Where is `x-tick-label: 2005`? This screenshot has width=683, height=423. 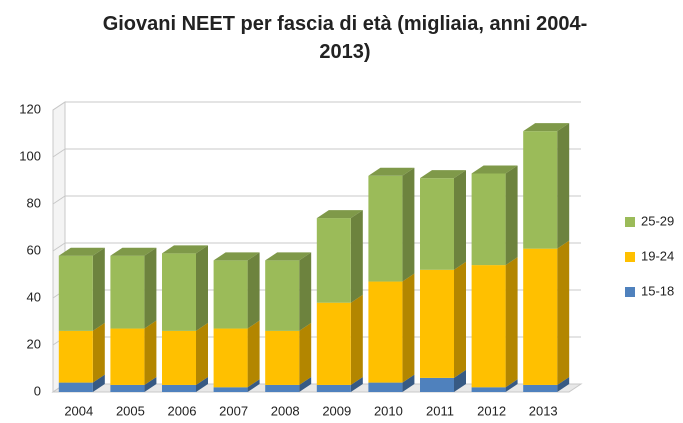 x-tick-label: 2005 is located at coordinates (130, 410).